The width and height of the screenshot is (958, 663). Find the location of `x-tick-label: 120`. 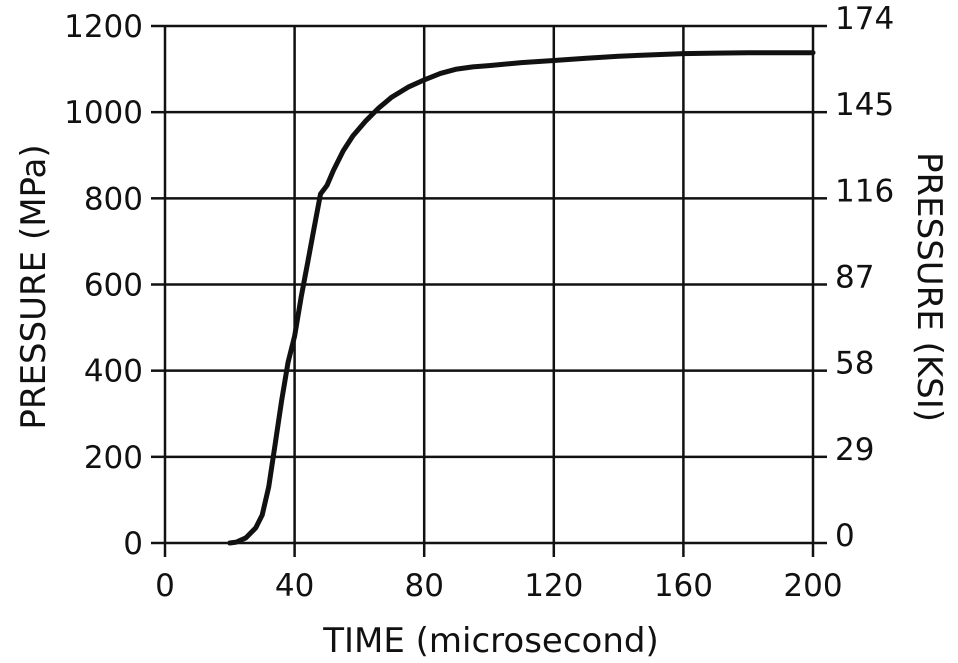

x-tick-label: 120 is located at coordinates (553, 586).